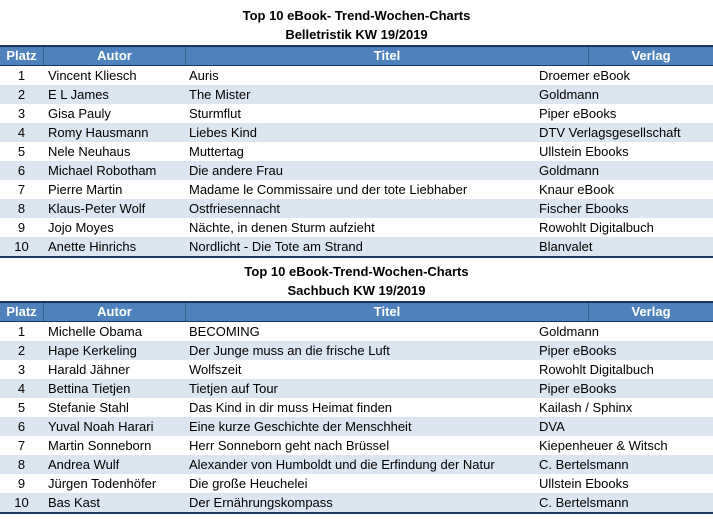 This screenshot has width=713, height=529. I want to click on cell-autor: Michelle Obama, so click(95, 331).